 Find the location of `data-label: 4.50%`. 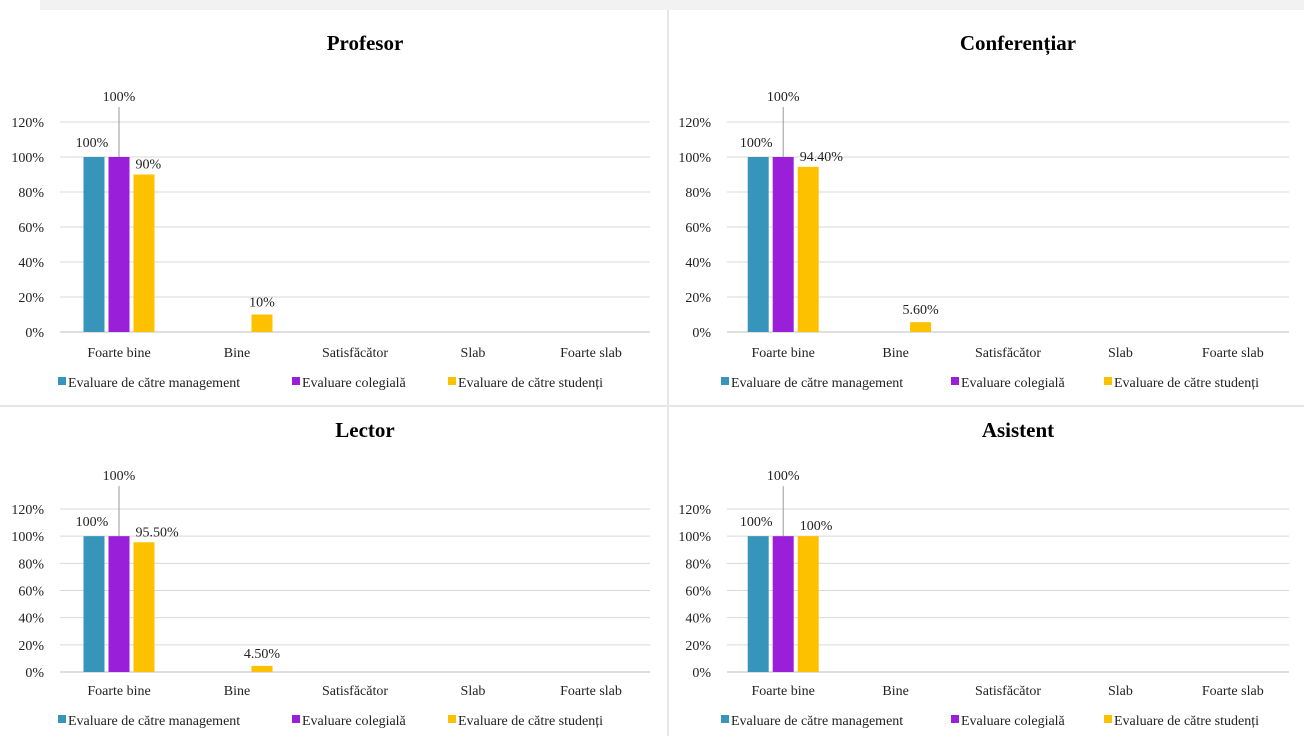

data-label: 4.50% is located at coordinates (262, 654).